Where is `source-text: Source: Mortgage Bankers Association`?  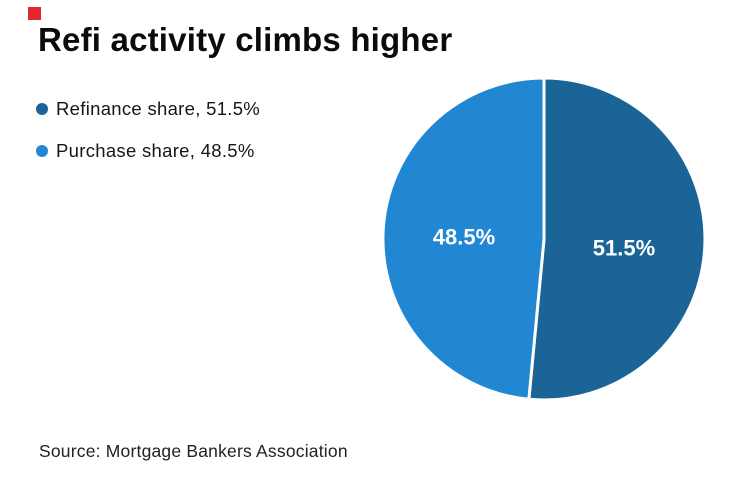
source-text: Source: Mortgage Bankers Association is located at coordinates (193, 451).